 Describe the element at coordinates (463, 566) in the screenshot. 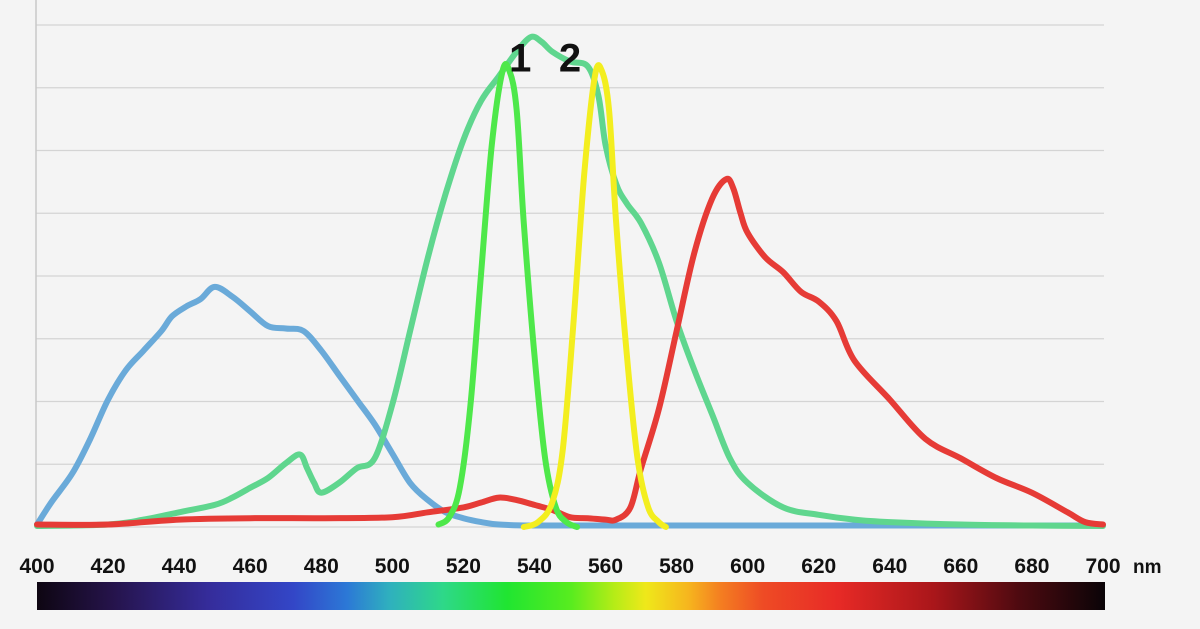

I see `x-tick-label: 520` at that location.